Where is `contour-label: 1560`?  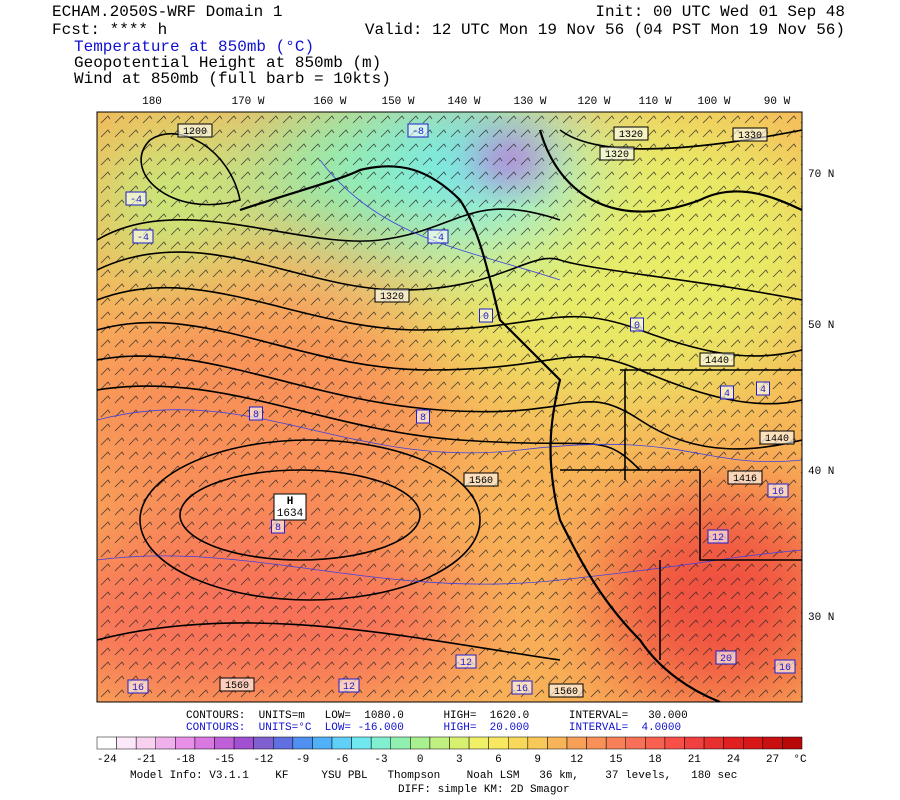
contour-label: 1560 is located at coordinates (566, 692).